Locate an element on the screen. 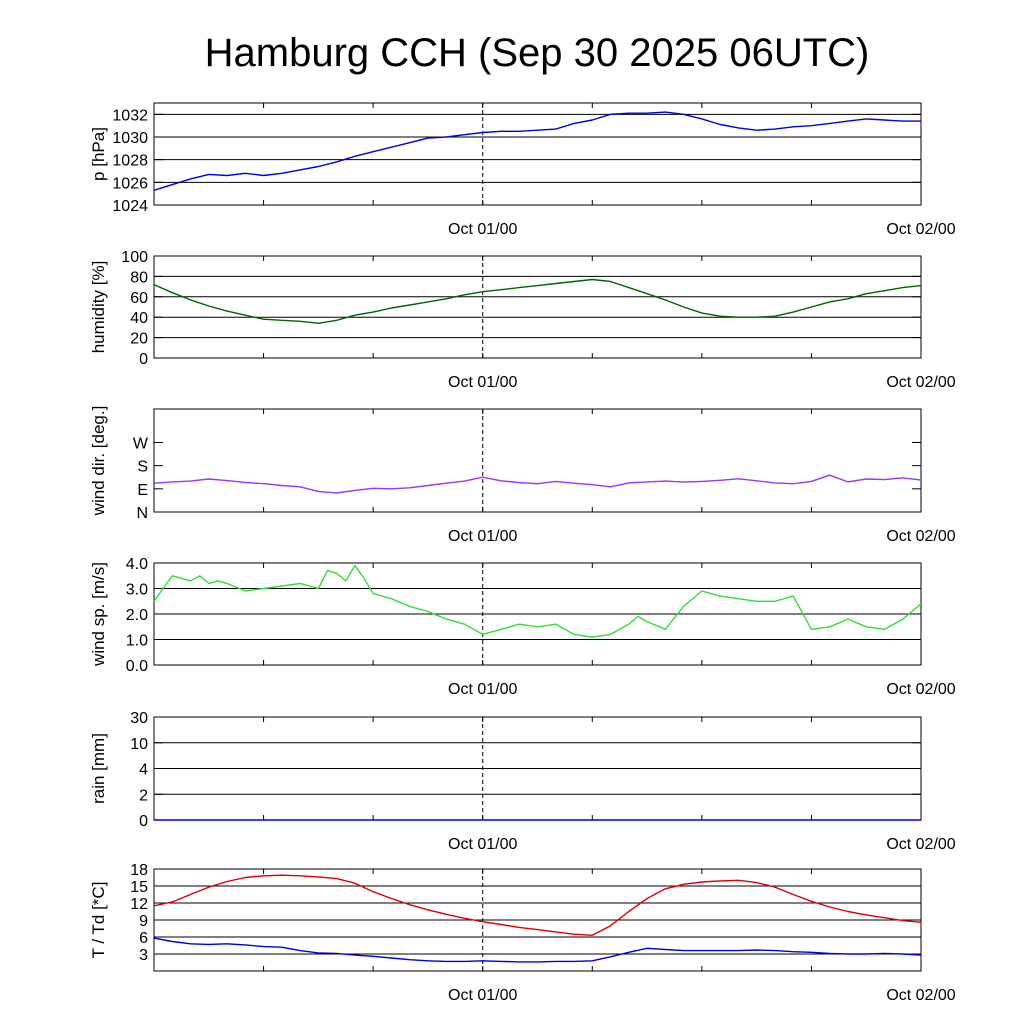  y-tick-label: 0.0 is located at coordinates (137, 666).